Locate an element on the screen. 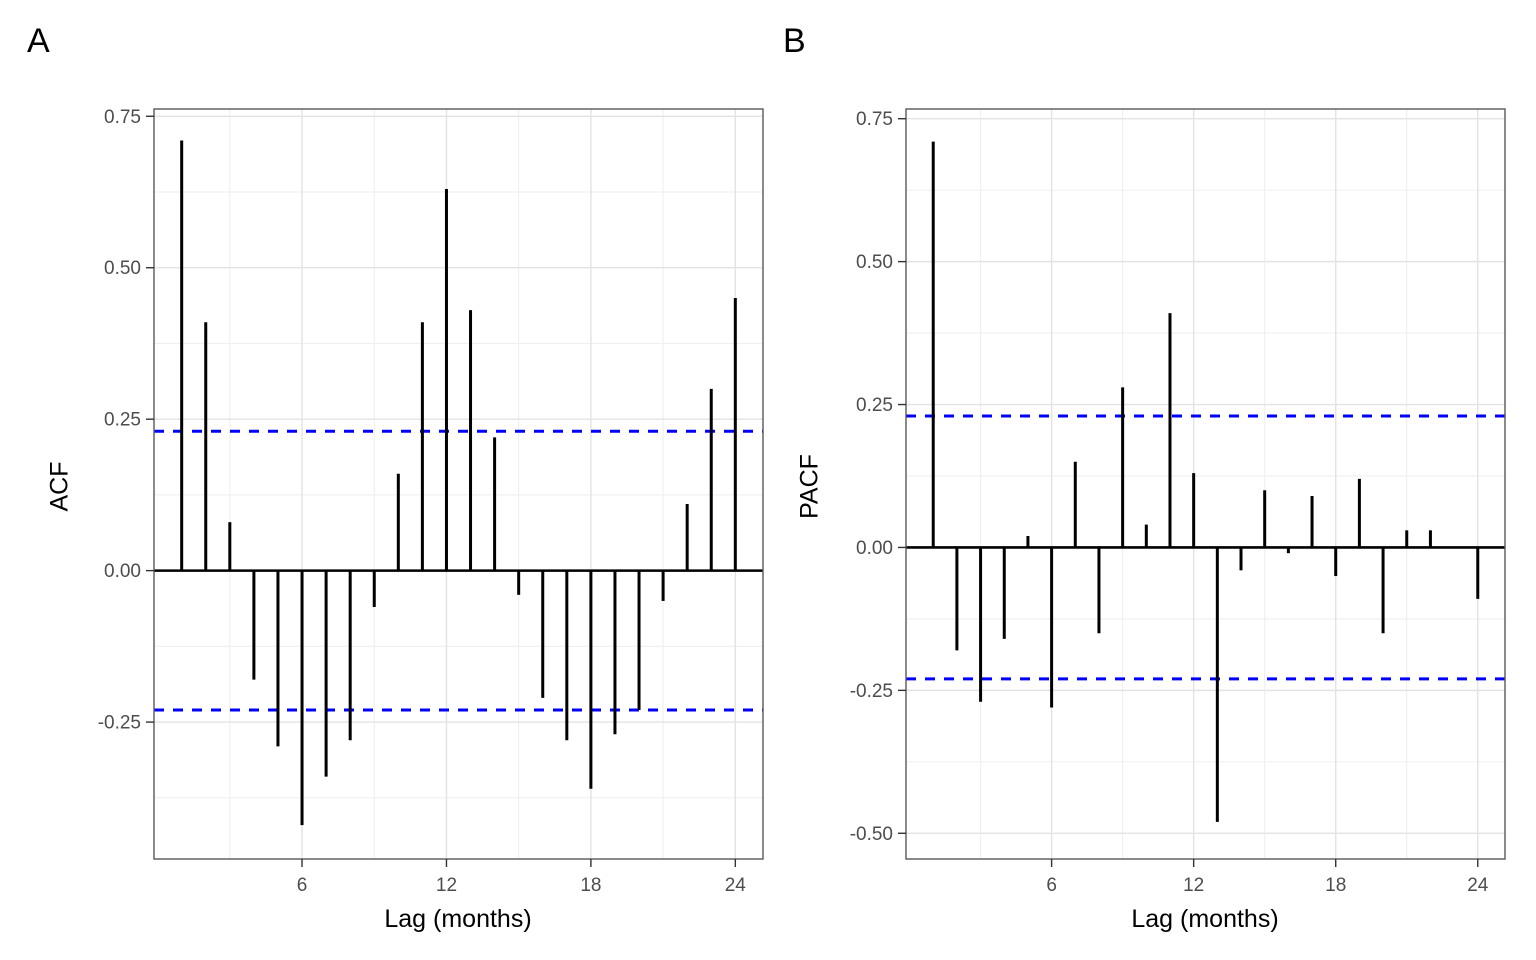 The height and width of the screenshot is (960, 1536). y-axis-title-pacf: PACF is located at coordinates (809, 486).